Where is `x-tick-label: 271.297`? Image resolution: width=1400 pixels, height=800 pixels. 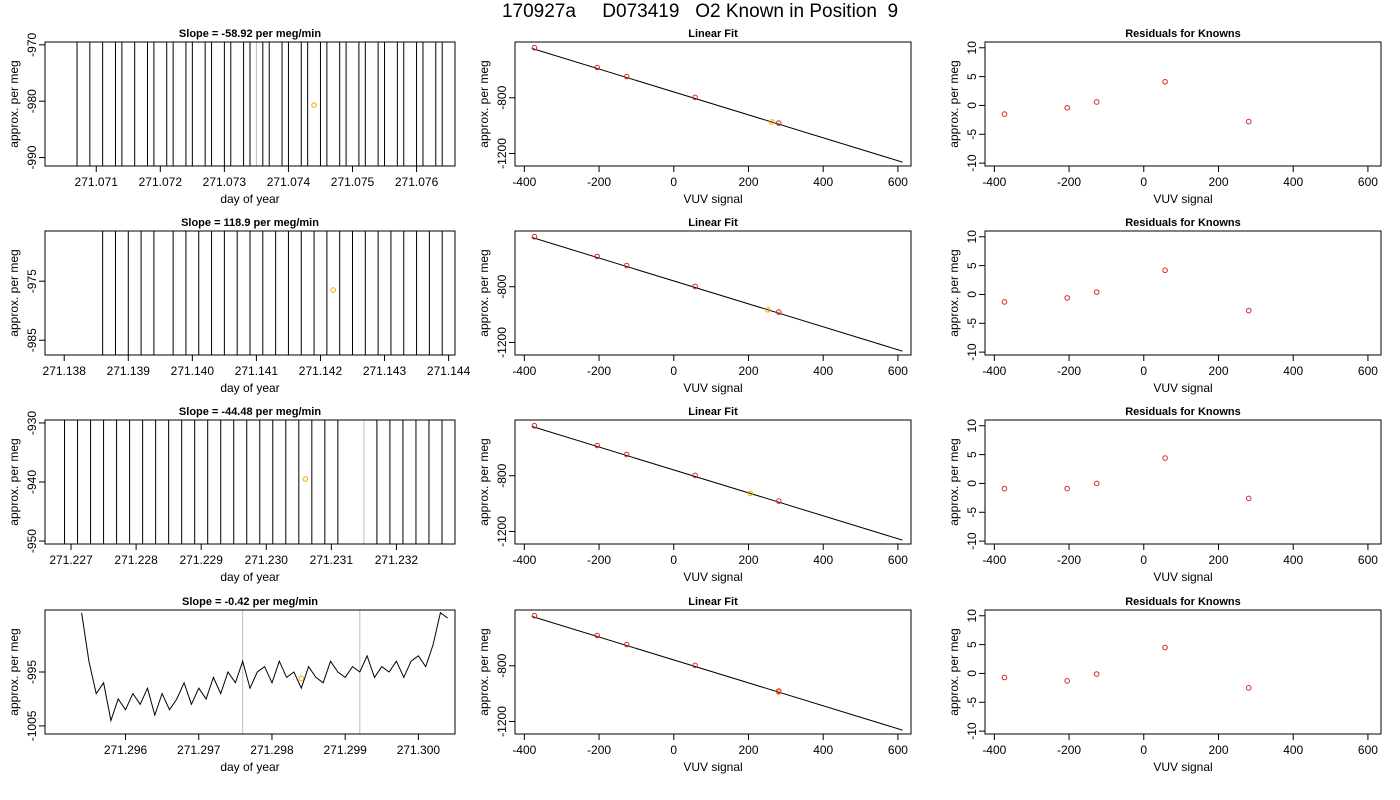
x-tick-label: 271.297 is located at coordinates (199, 750).